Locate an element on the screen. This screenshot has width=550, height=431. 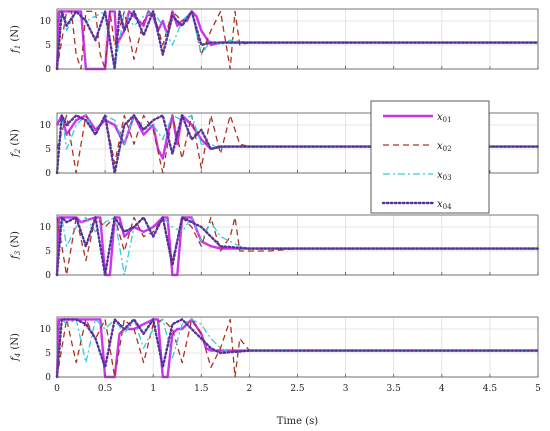
y-axis-label: f4 (N) is located at coordinates (16, 347).